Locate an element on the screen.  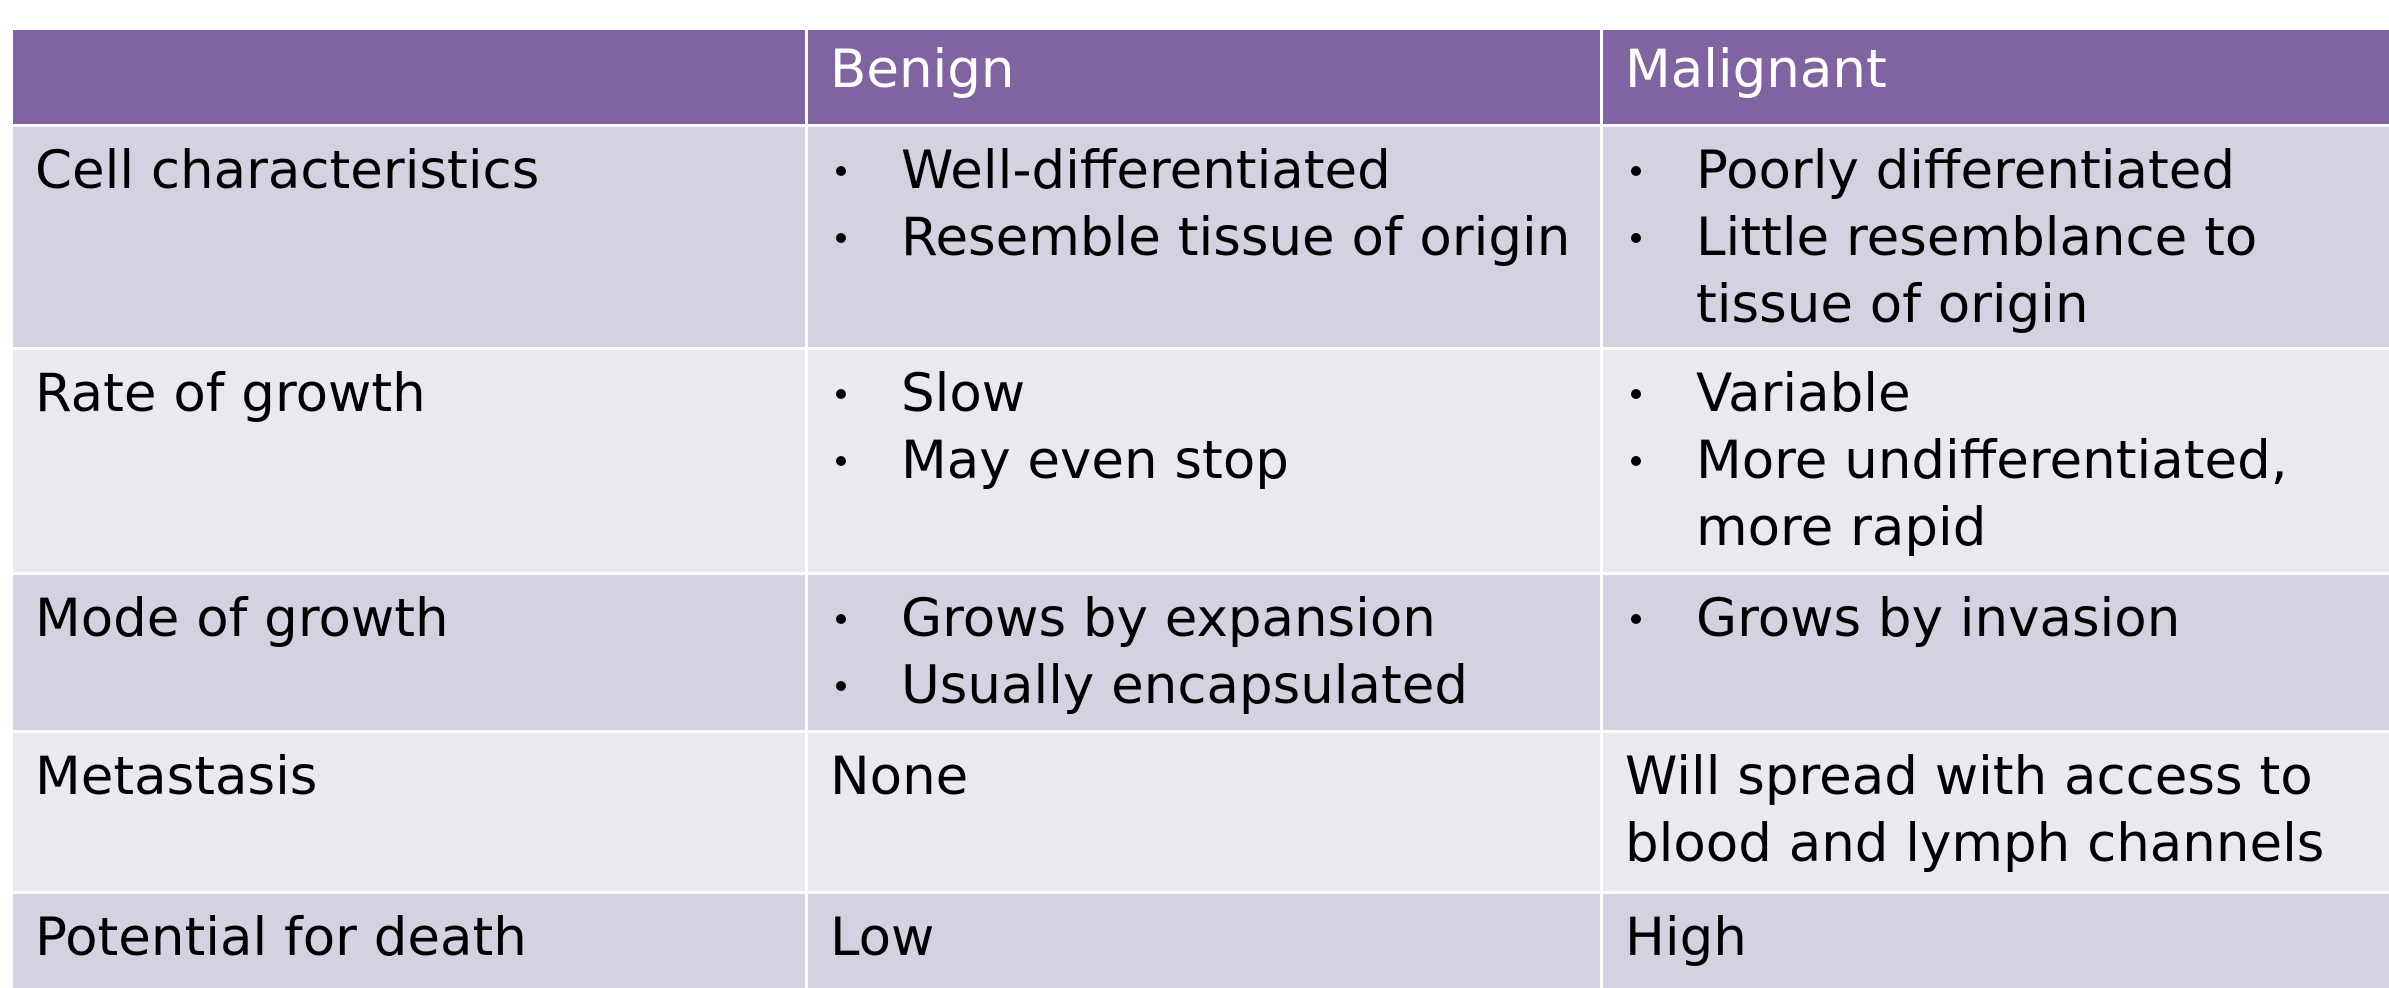
cell-malignant-mode-of-growth: Grows by invasion is located at coordinates (1996, 652).